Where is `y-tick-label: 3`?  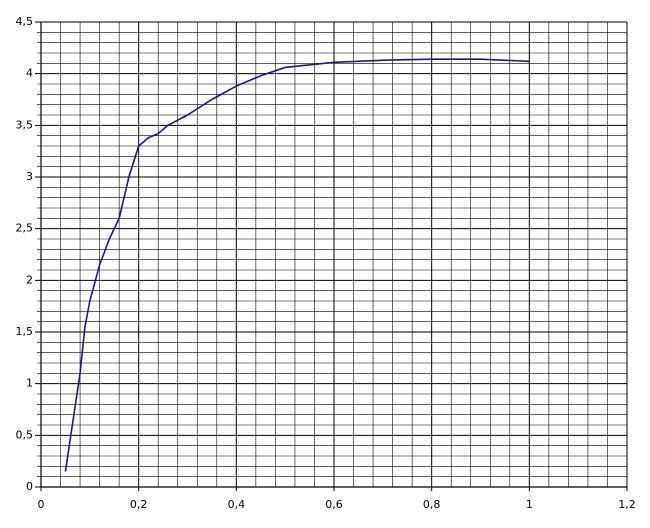 y-tick-label: 3 is located at coordinates (29, 176).